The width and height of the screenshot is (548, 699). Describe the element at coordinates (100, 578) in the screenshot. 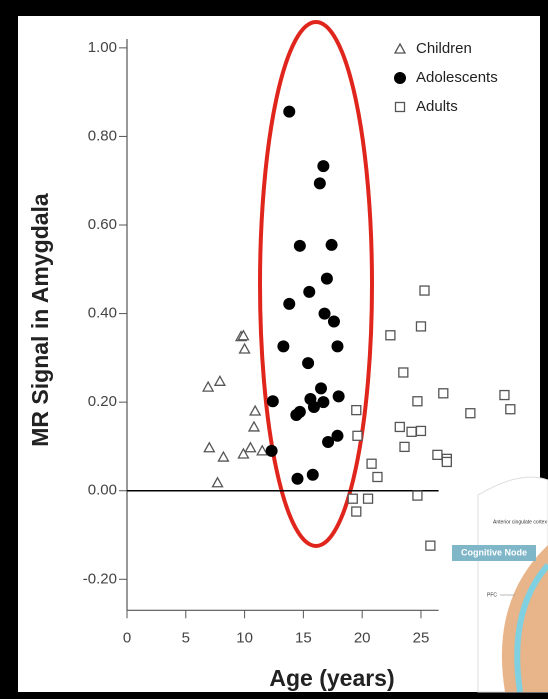

I see `y-tick-label: -0.20` at that location.